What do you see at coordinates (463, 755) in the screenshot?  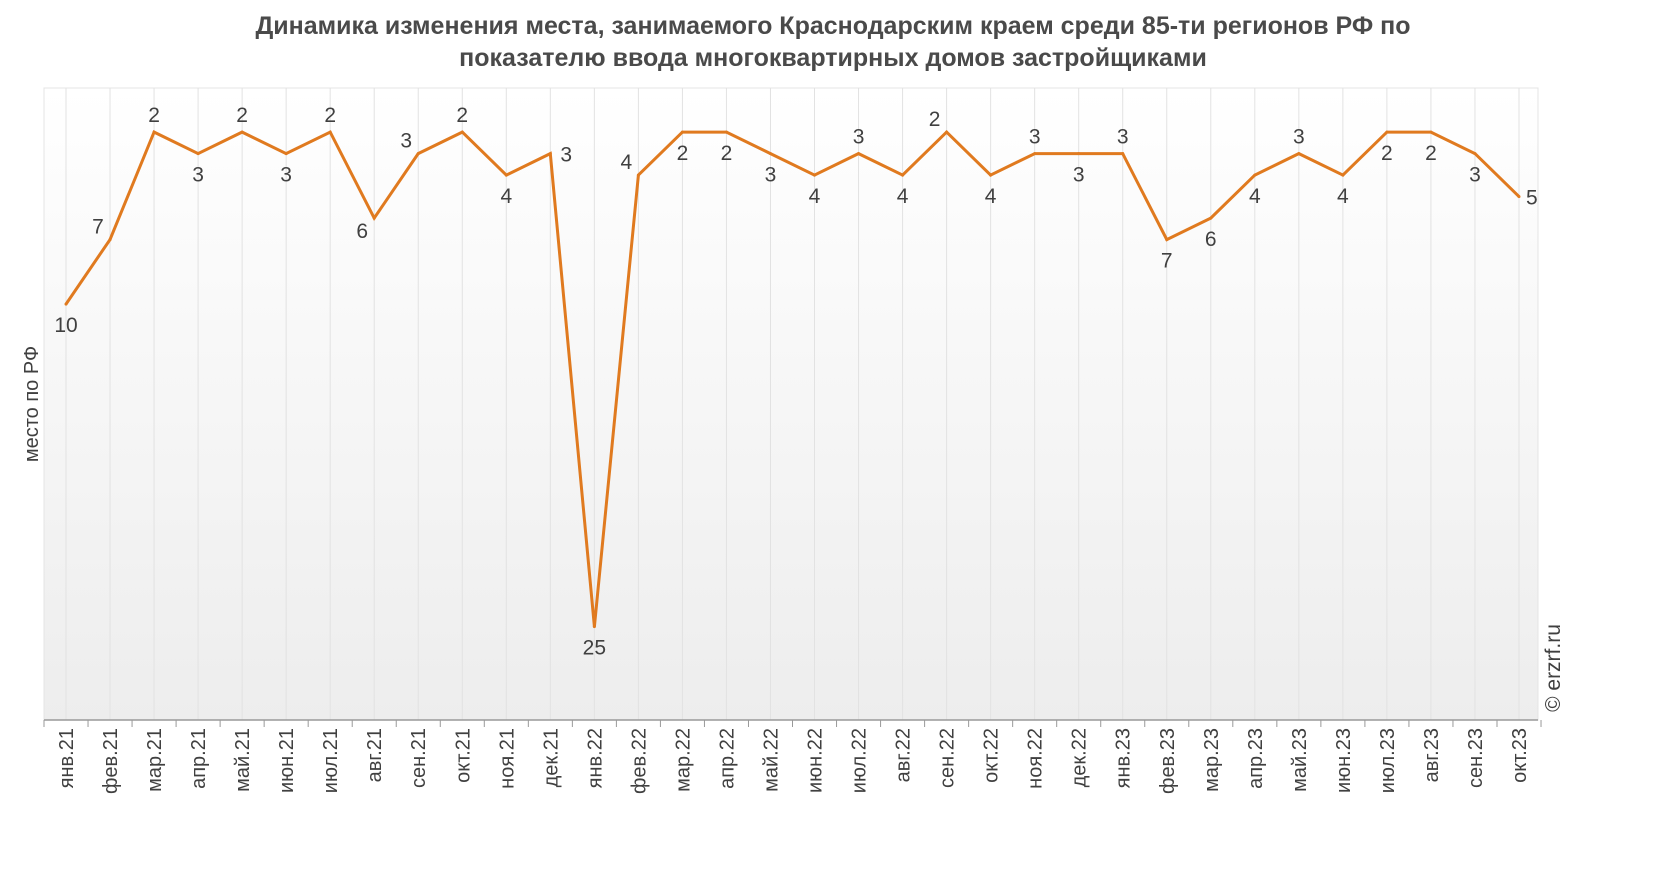 I see `x-tick-label: окт.21` at bounding box center [463, 755].